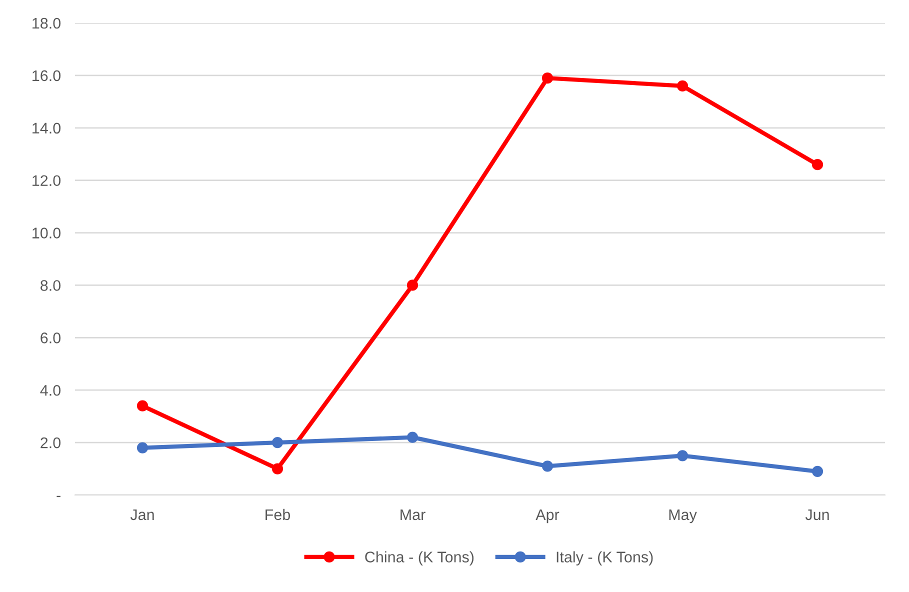 The height and width of the screenshot is (592, 909). I want to click on y-tick-label: 2.0, so click(50, 442).